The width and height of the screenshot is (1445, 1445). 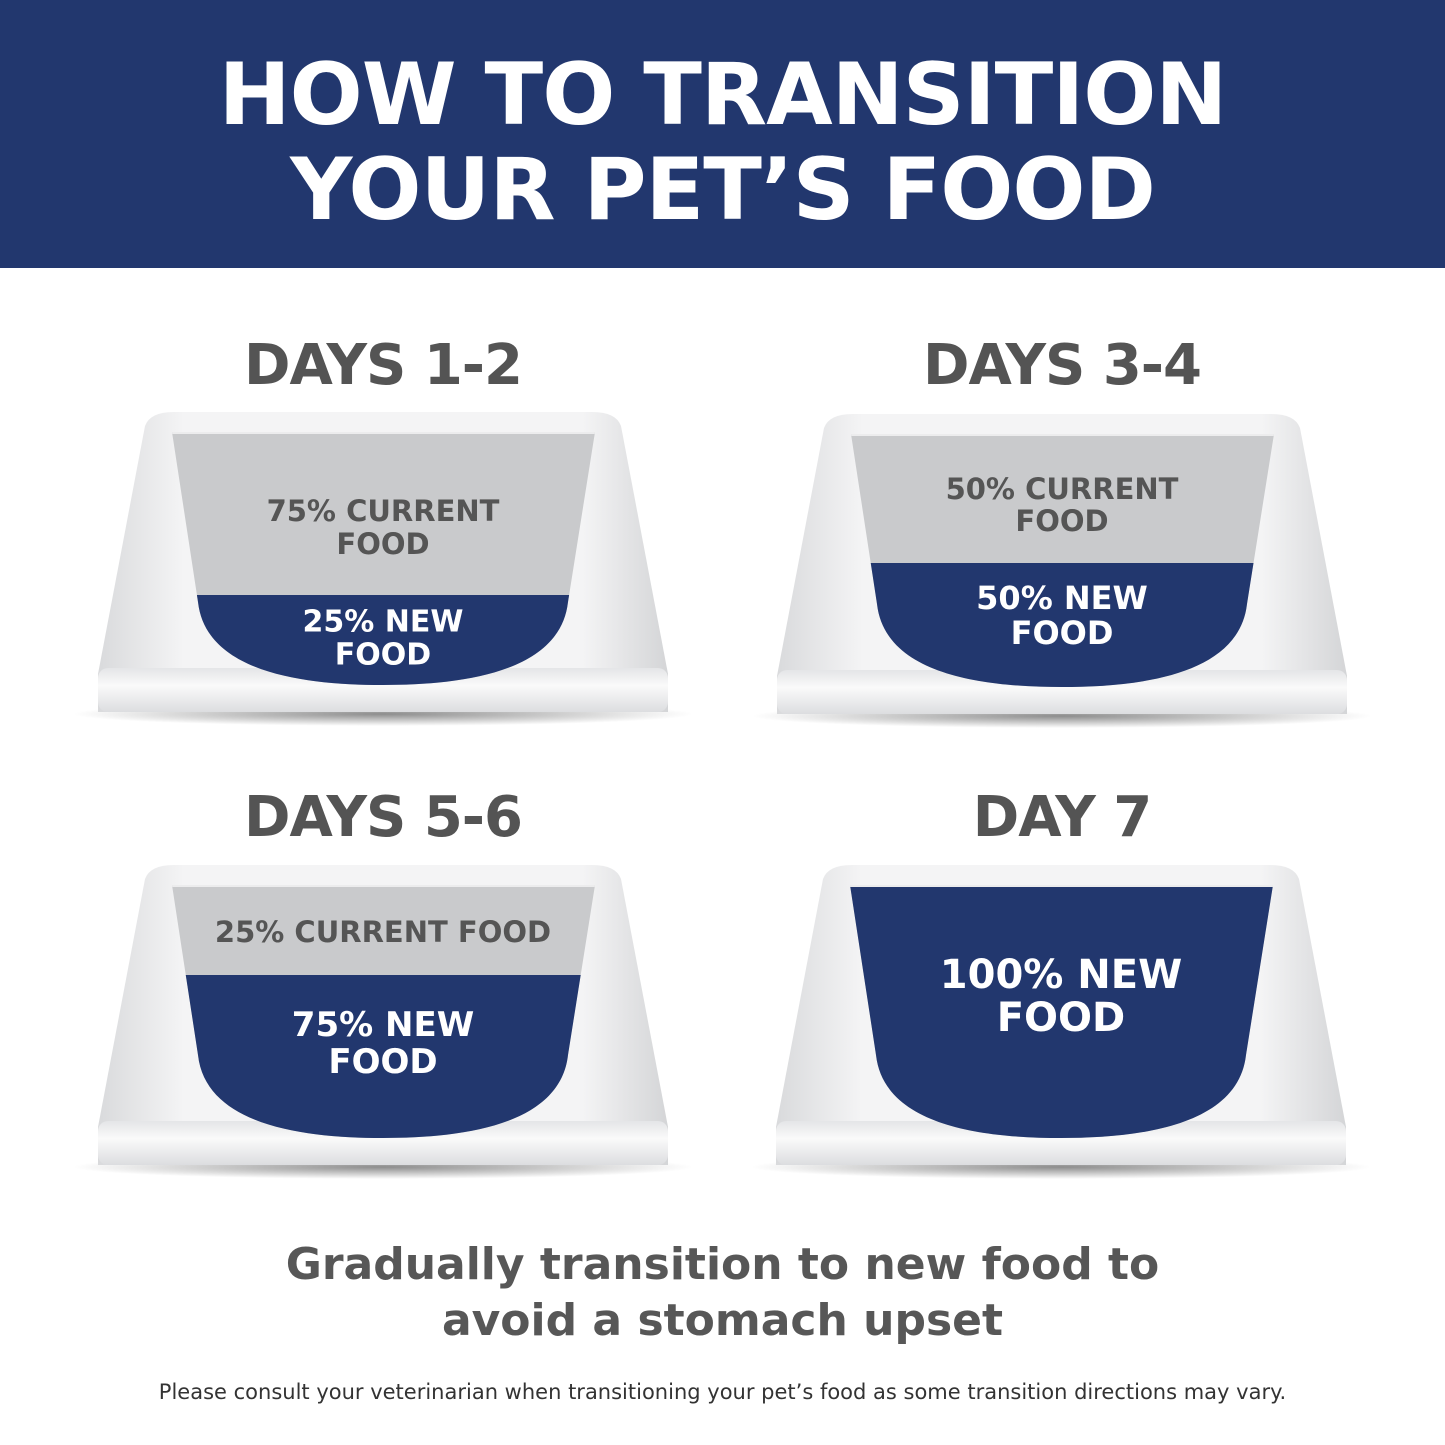 What do you see at coordinates (383, 622) in the screenshot?
I see `new-food-label: 25% NEW` at bounding box center [383, 622].